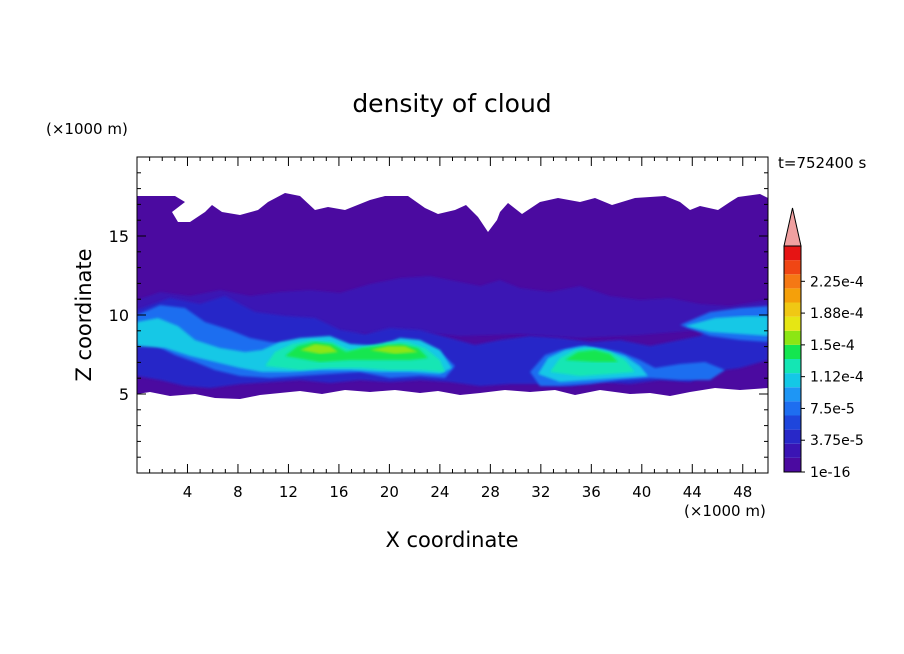 The width and height of the screenshot is (904, 654). Describe the element at coordinates (726, 326) in the screenshot. I see `cloud-layer-cyan-upper-east` at that location.